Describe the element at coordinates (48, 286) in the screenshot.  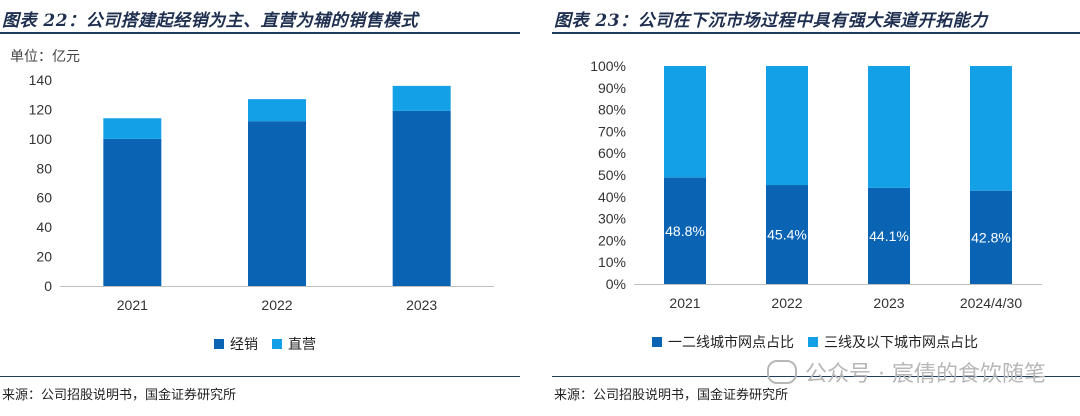
I see `left-ytick-label: 0` at that location.